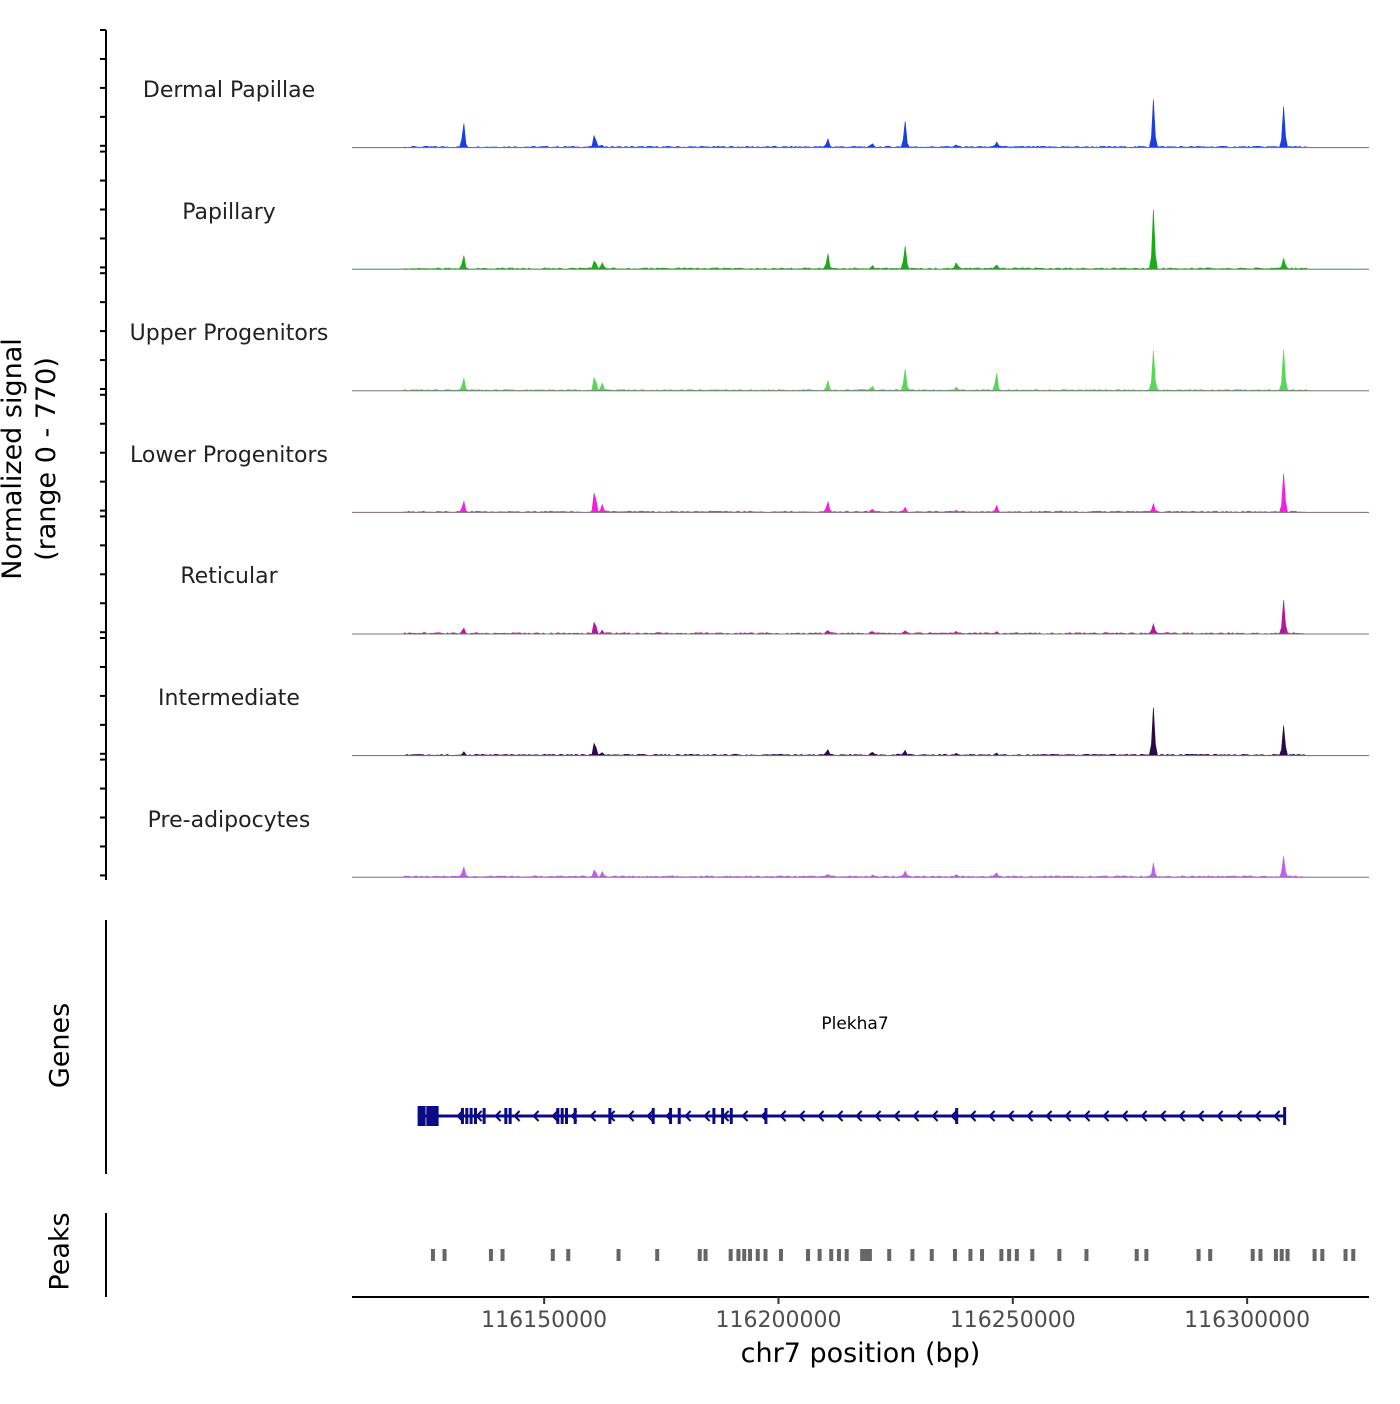 The image size is (1400, 1404). I want to click on track-label: Lower Progenitors, so click(229, 455).